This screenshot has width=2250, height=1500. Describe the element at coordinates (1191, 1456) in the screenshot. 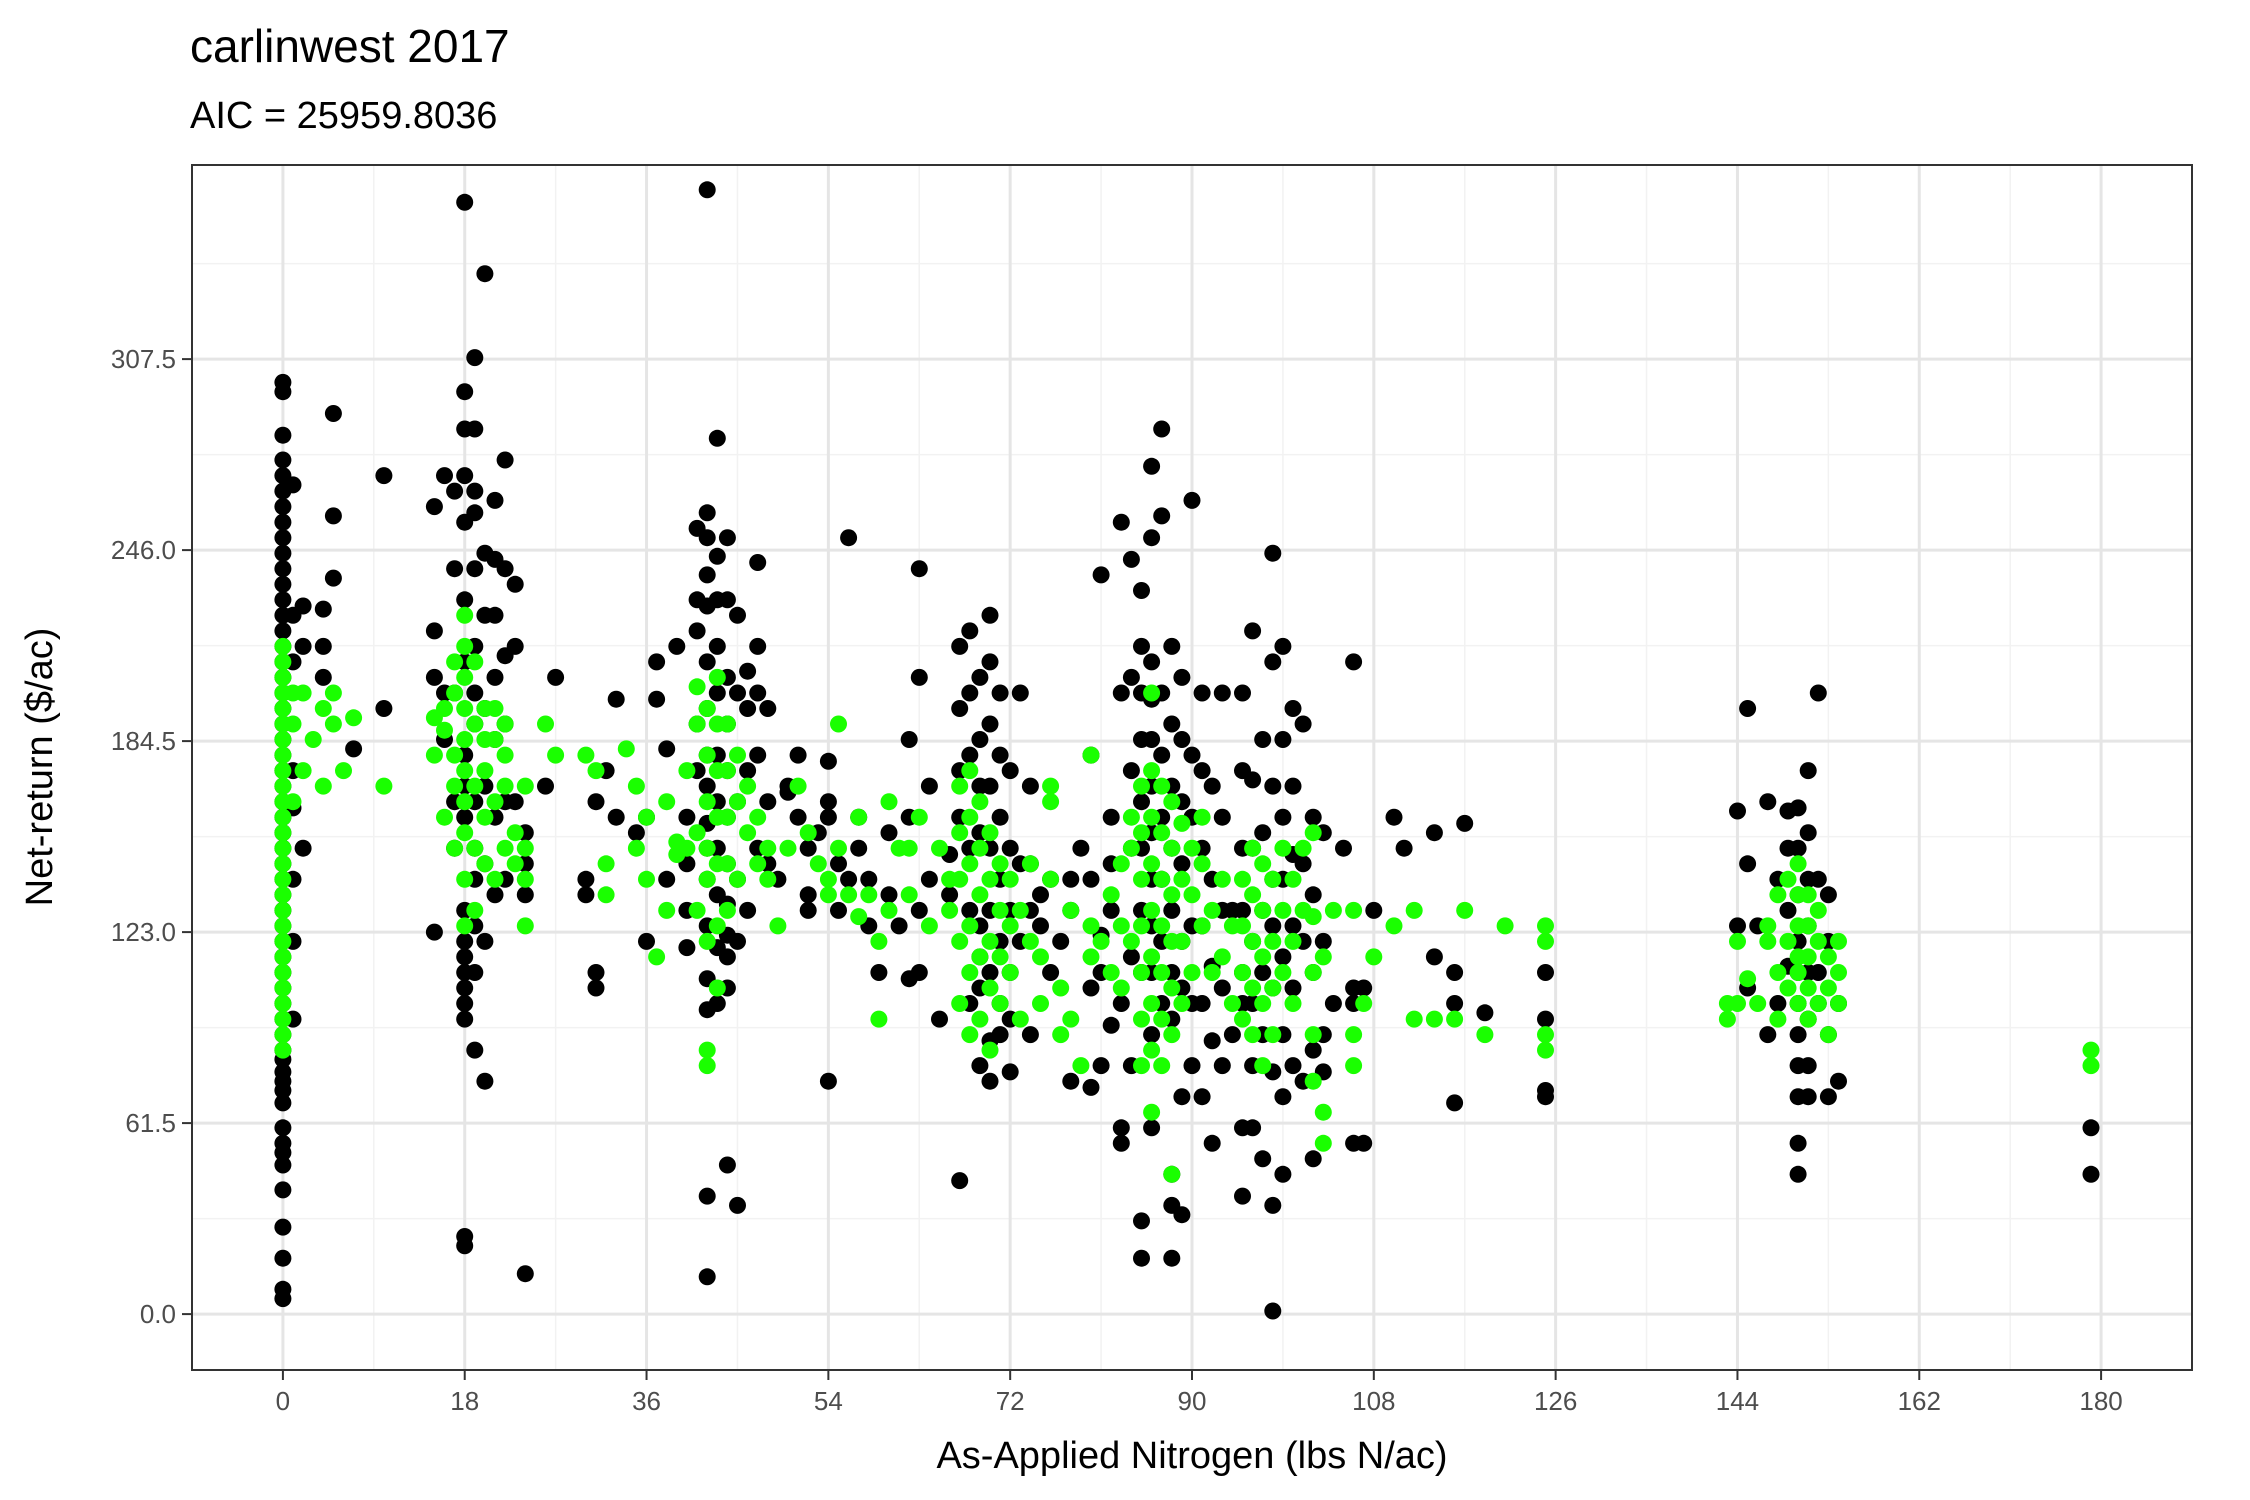

I see `x-axis-label: As-Applied Nitrogen (lbs N/ac)` at that location.